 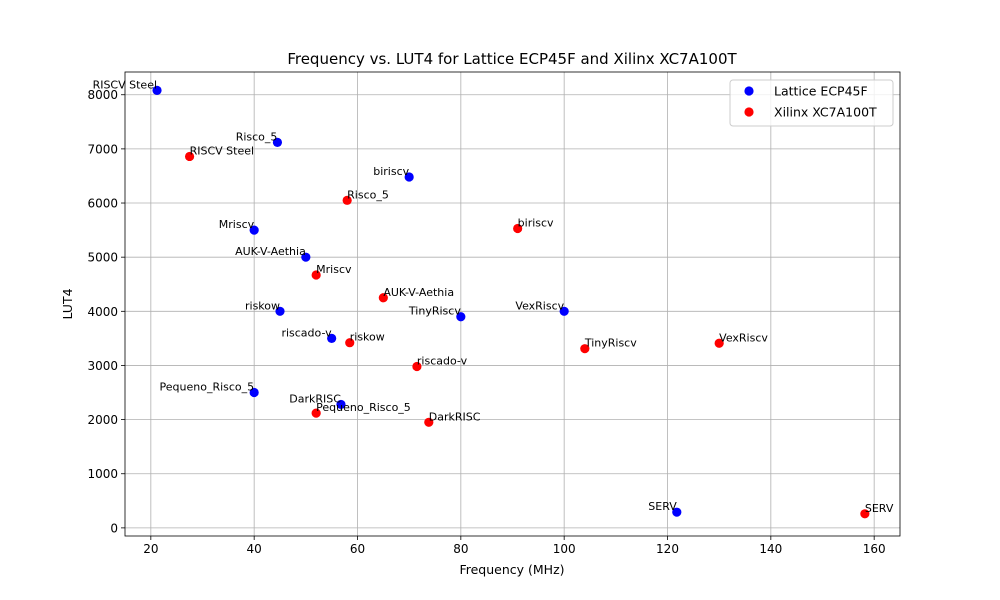 I want to click on y-tick-label: 6000, so click(x=102, y=204).